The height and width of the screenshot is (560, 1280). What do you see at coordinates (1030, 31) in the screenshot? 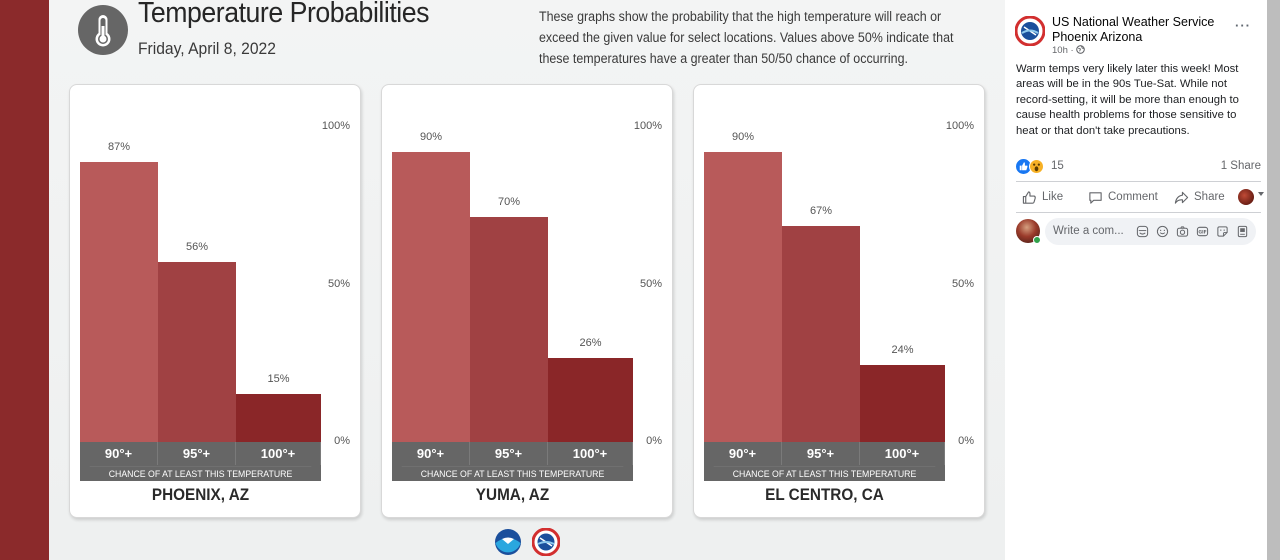
I see `page-avatar` at bounding box center [1030, 31].